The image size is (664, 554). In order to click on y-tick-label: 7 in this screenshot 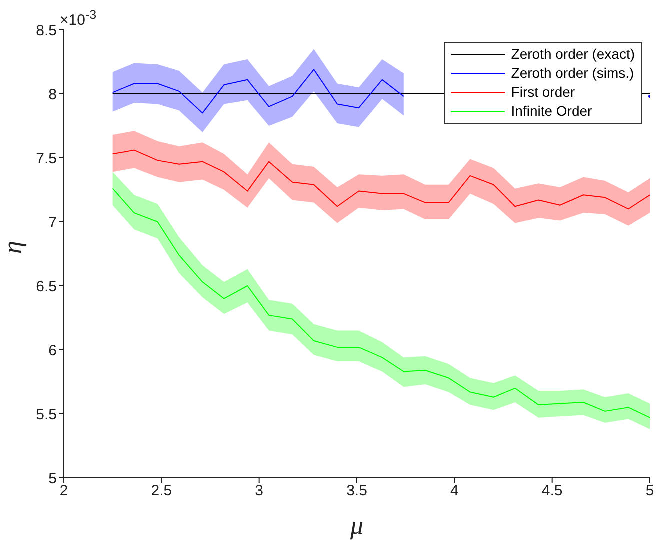, I will do `click(52, 223)`.